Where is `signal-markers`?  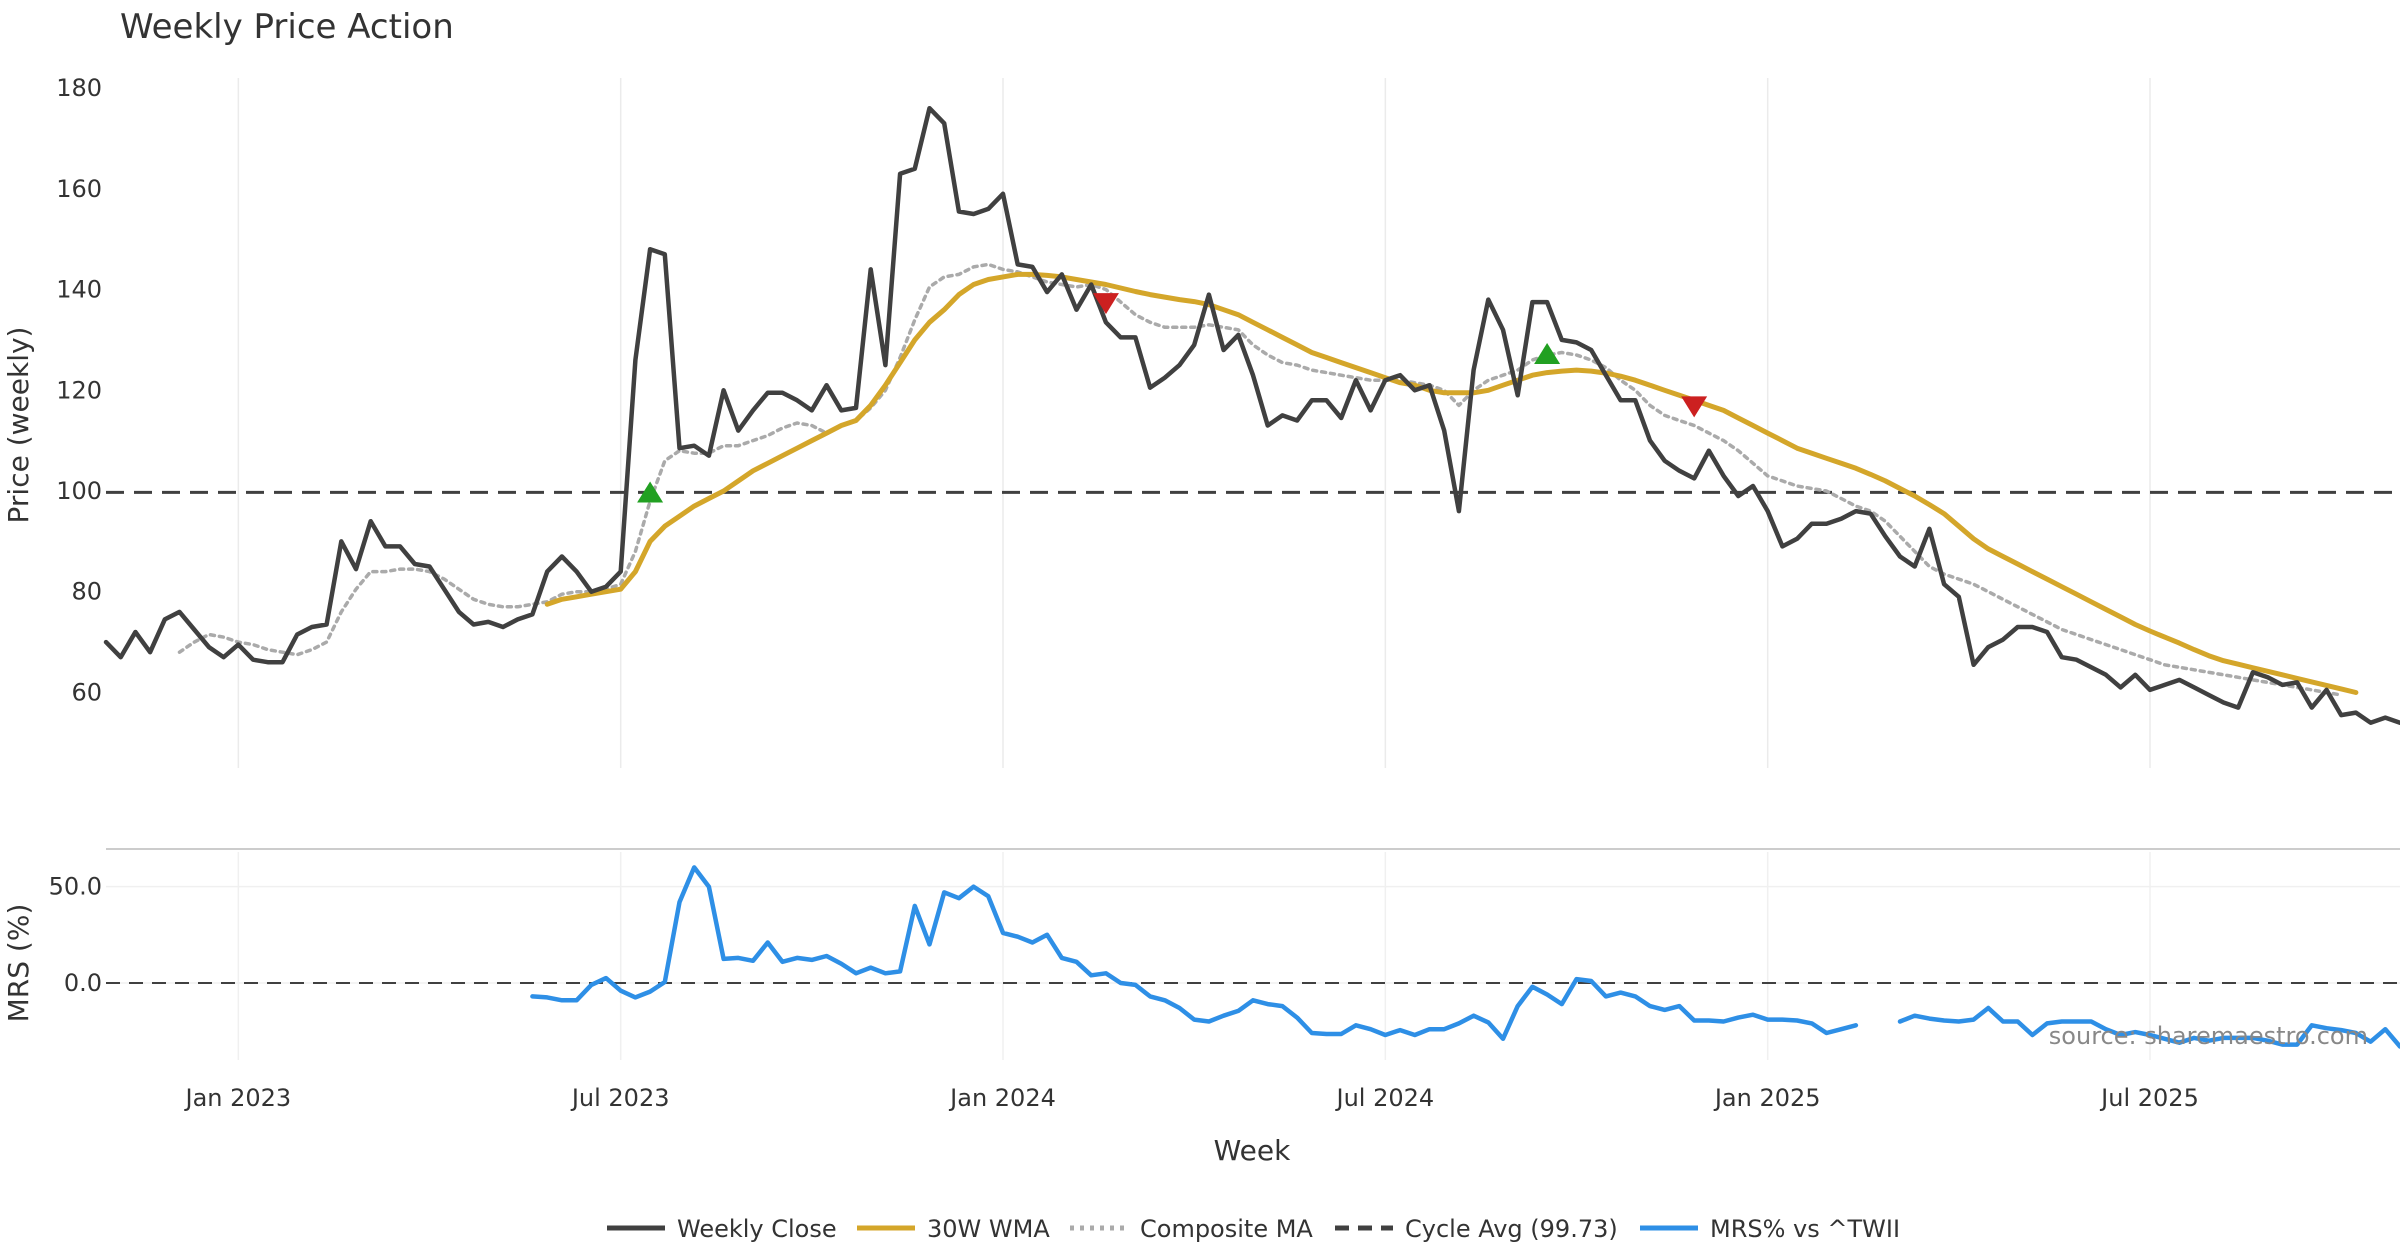
signal-markers is located at coordinates (1172, 398).